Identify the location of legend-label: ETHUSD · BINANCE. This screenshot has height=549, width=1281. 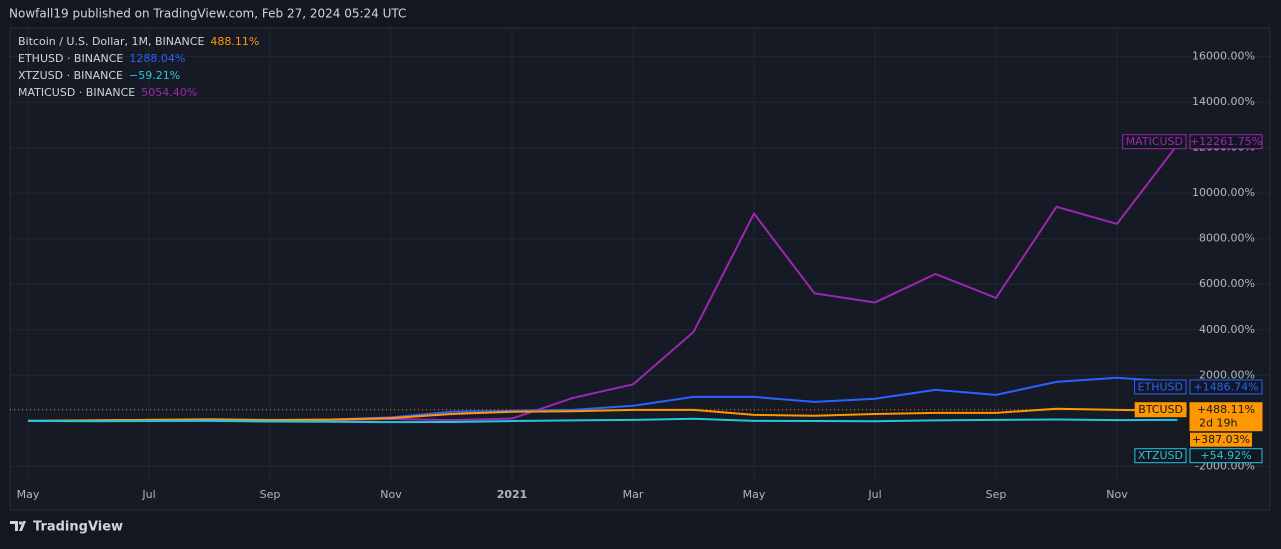
(70, 58).